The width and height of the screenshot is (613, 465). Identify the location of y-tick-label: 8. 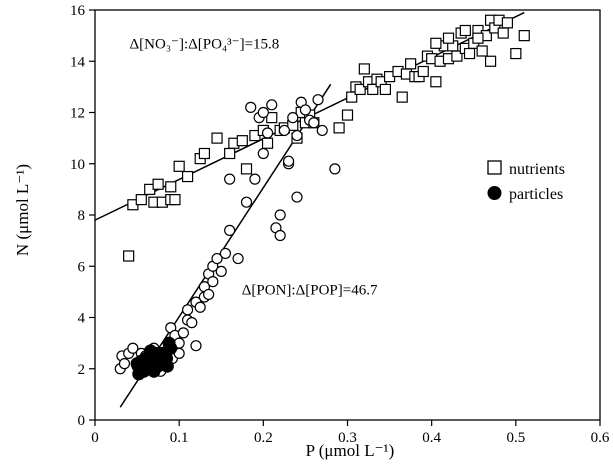
(82, 216).